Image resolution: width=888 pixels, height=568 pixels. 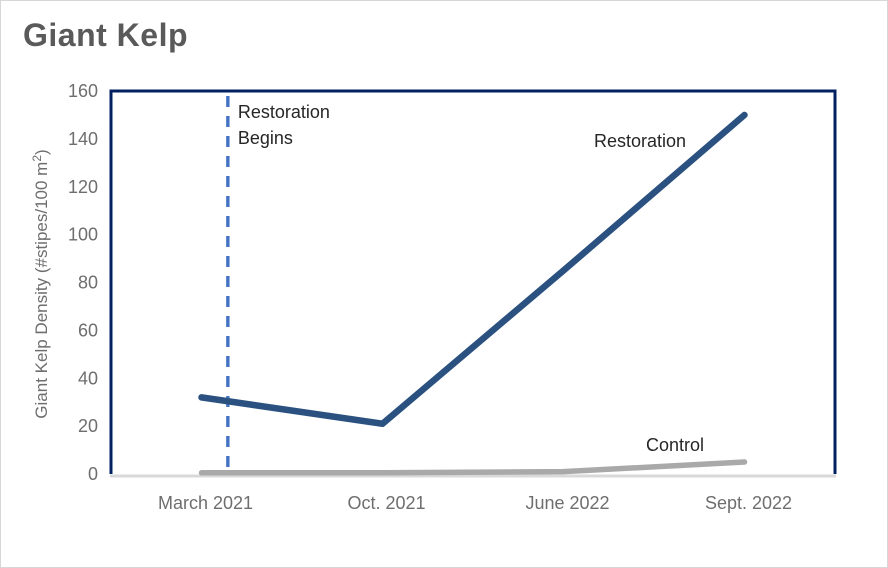 I want to click on y-tick-label: 60, so click(x=88, y=330).